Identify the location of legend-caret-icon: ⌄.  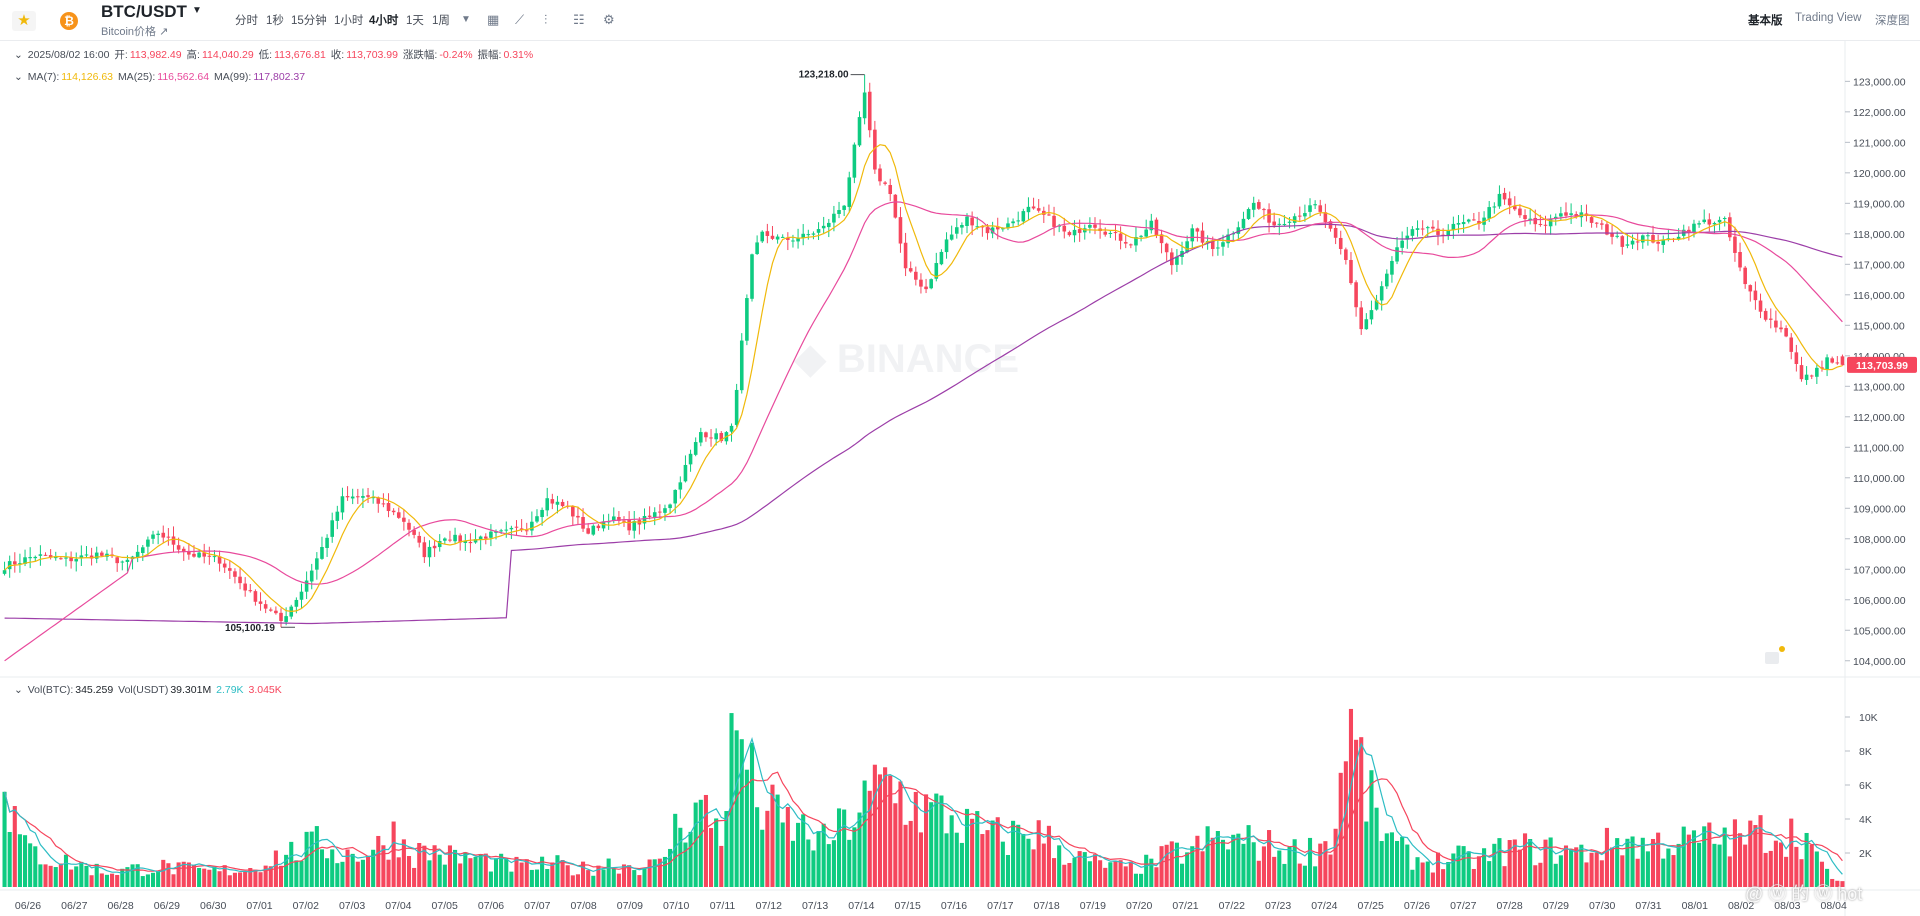
(18, 55).